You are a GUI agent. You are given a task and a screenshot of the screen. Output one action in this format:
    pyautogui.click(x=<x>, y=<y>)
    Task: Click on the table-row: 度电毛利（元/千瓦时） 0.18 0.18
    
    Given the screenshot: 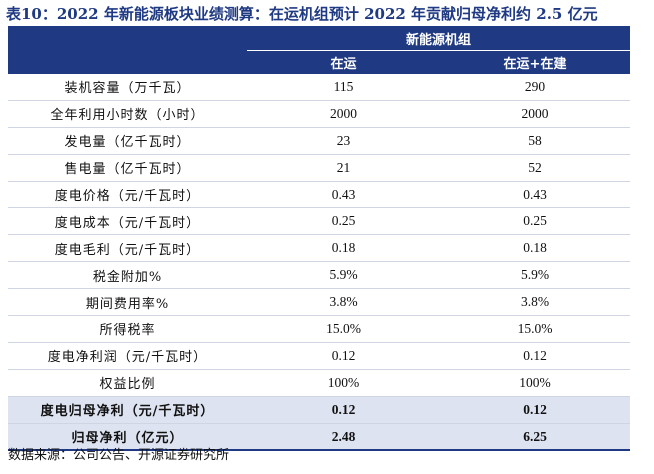 What is the action you would take?
    pyautogui.click(x=319, y=248)
    